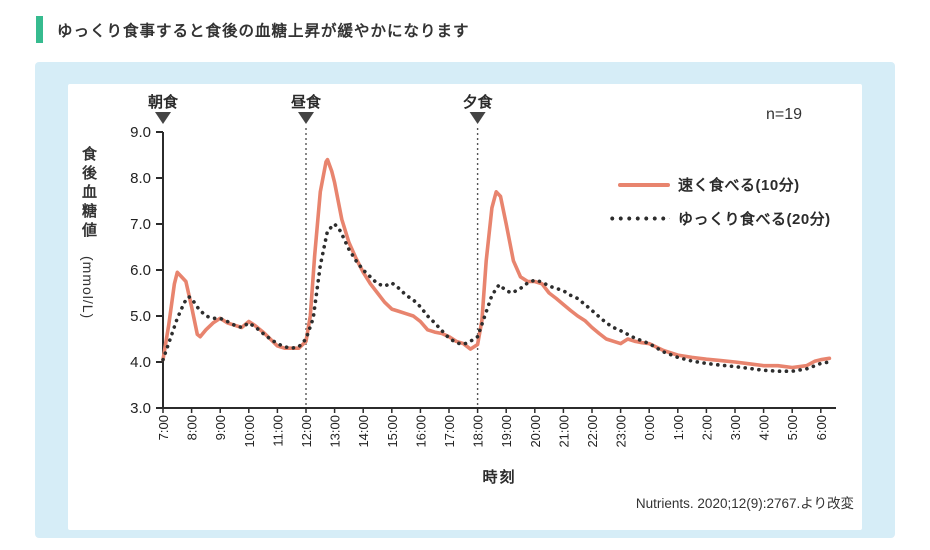 The image size is (930, 550). I want to click on x-tick-label: 15:00, so click(392, 431).